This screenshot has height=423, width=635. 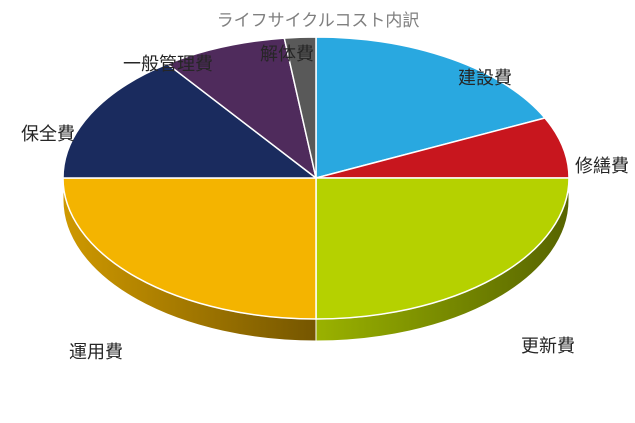 What do you see at coordinates (442, 148) in the screenshot?
I see `pie-slice-repair` at bounding box center [442, 148].